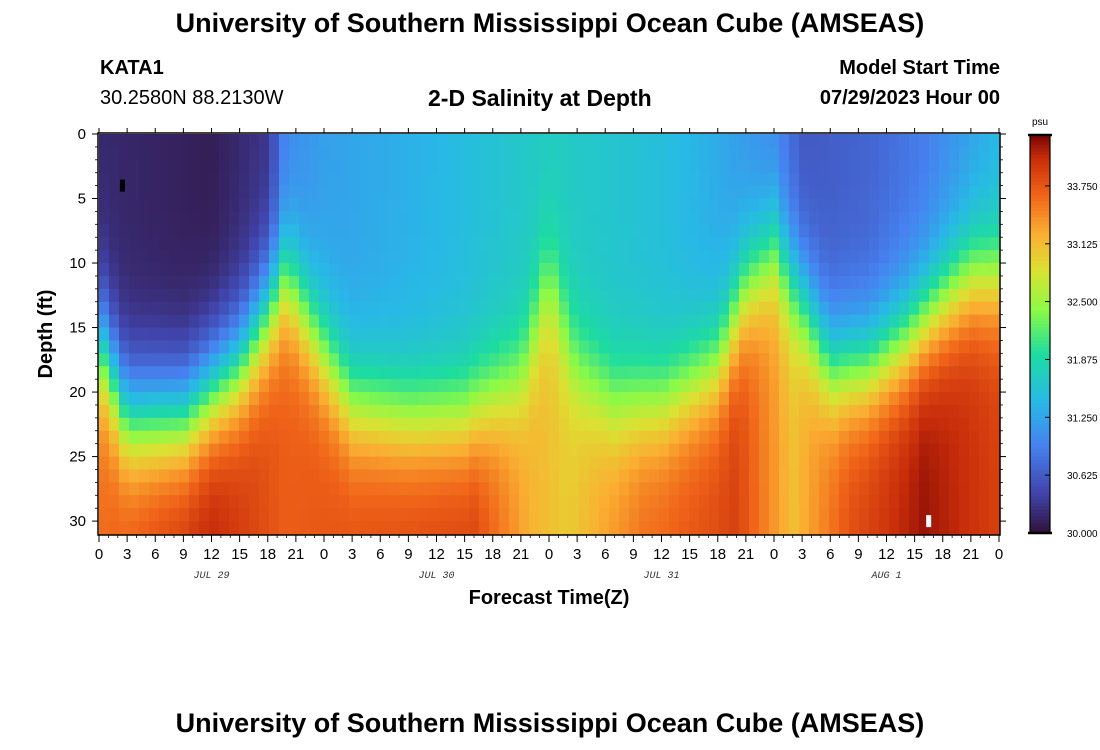 The image size is (1100, 750). What do you see at coordinates (77, 328) in the screenshot?
I see `y-tick-label: 15` at bounding box center [77, 328].